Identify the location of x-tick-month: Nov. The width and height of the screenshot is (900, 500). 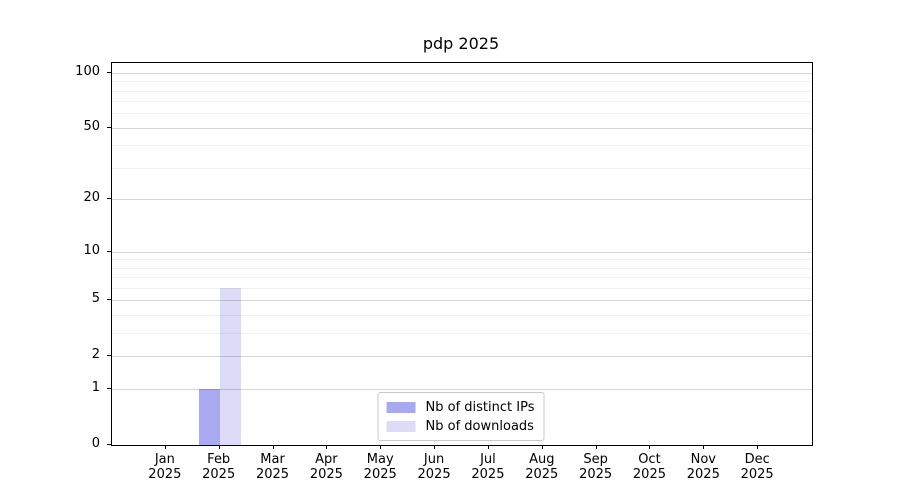
(703, 459).